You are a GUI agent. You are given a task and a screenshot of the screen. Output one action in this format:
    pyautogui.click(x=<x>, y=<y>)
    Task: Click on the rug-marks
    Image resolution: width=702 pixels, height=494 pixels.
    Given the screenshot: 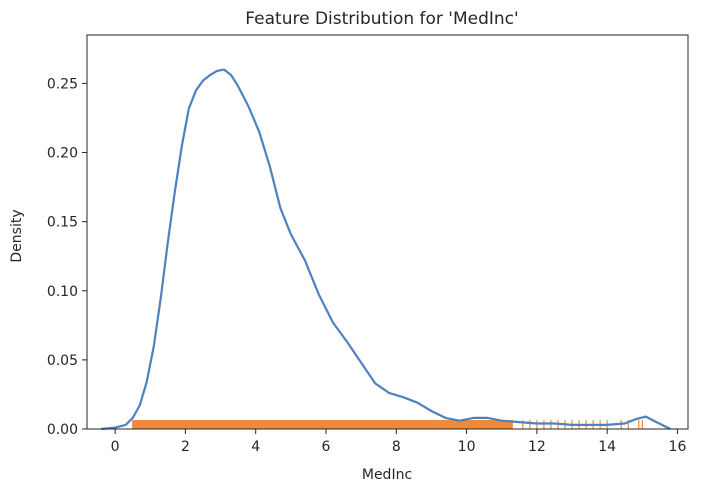 What is the action you would take?
    pyautogui.click(x=387, y=424)
    